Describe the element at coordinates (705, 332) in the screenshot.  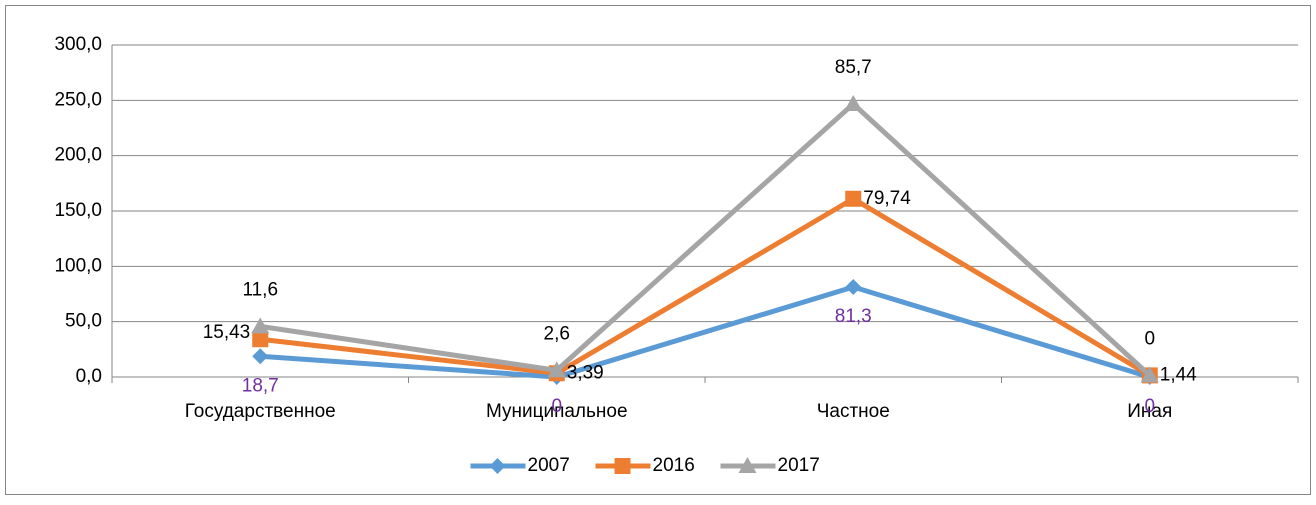
I see `series-line` at that location.